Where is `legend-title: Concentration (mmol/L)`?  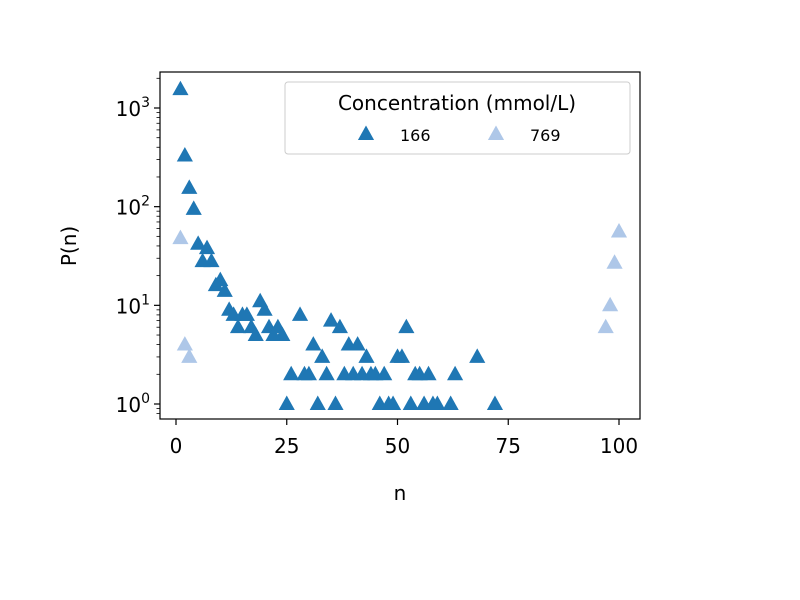
legend-title: Concentration (mmol/L) is located at coordinates (457, 103).